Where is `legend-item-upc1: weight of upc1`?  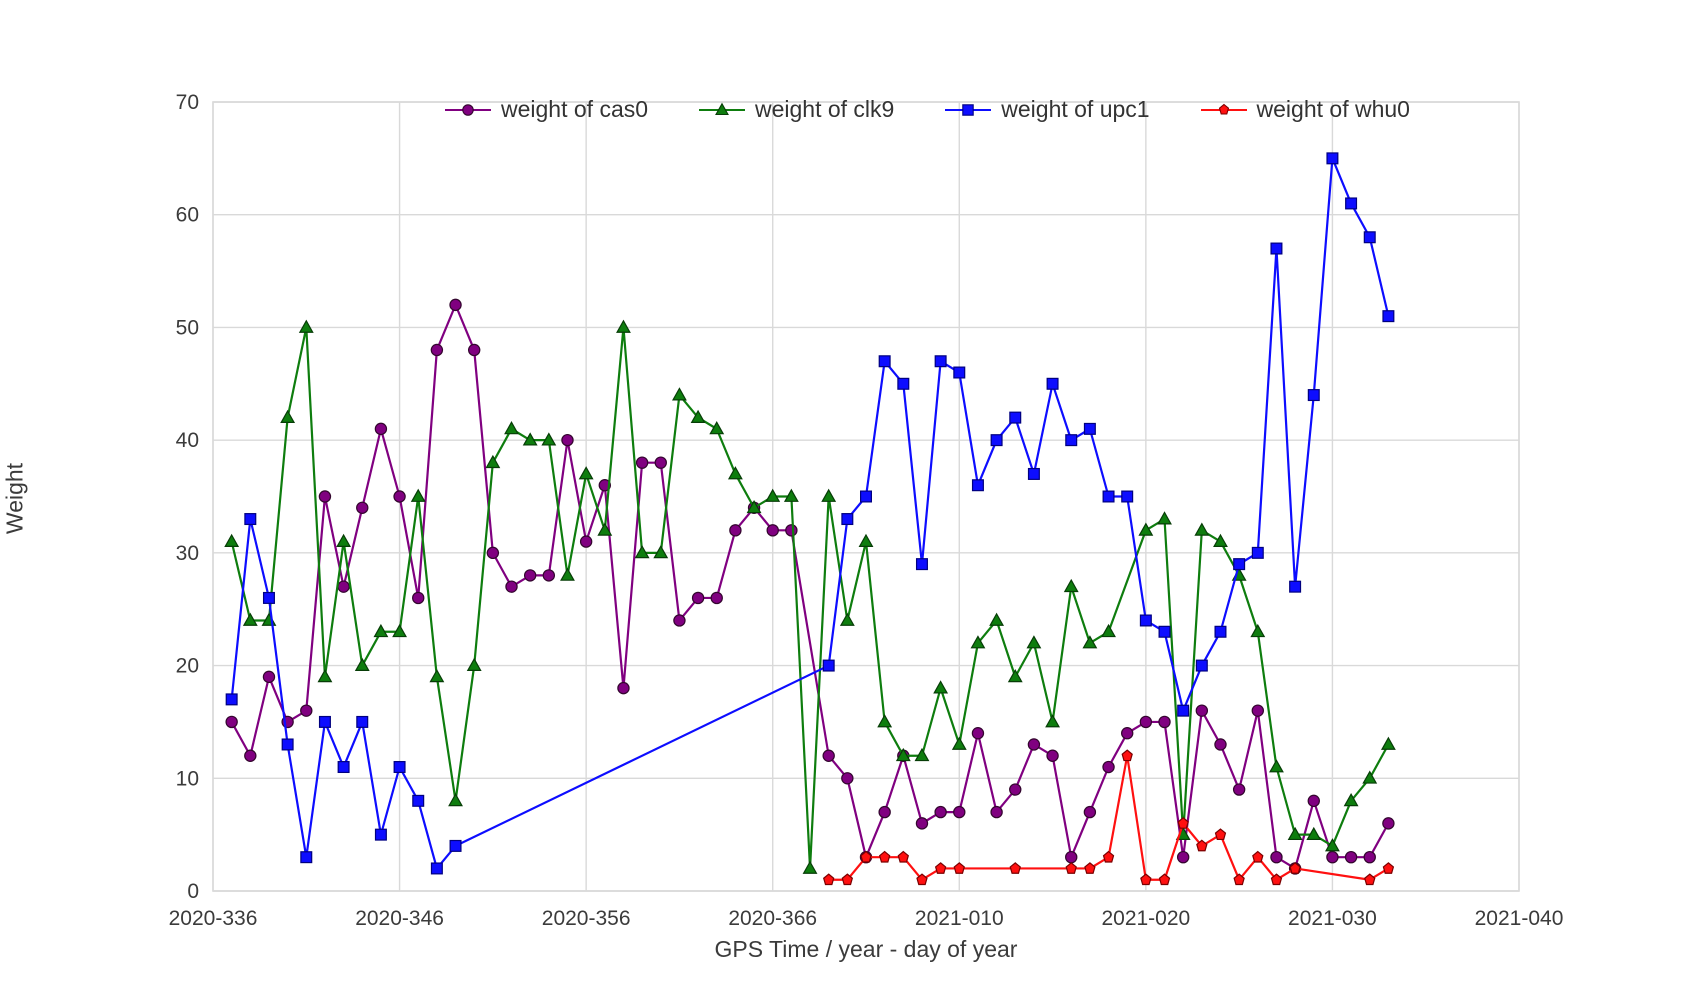
legend-item-upc1: weight of upc1 is located at coordinates (1047, 109).